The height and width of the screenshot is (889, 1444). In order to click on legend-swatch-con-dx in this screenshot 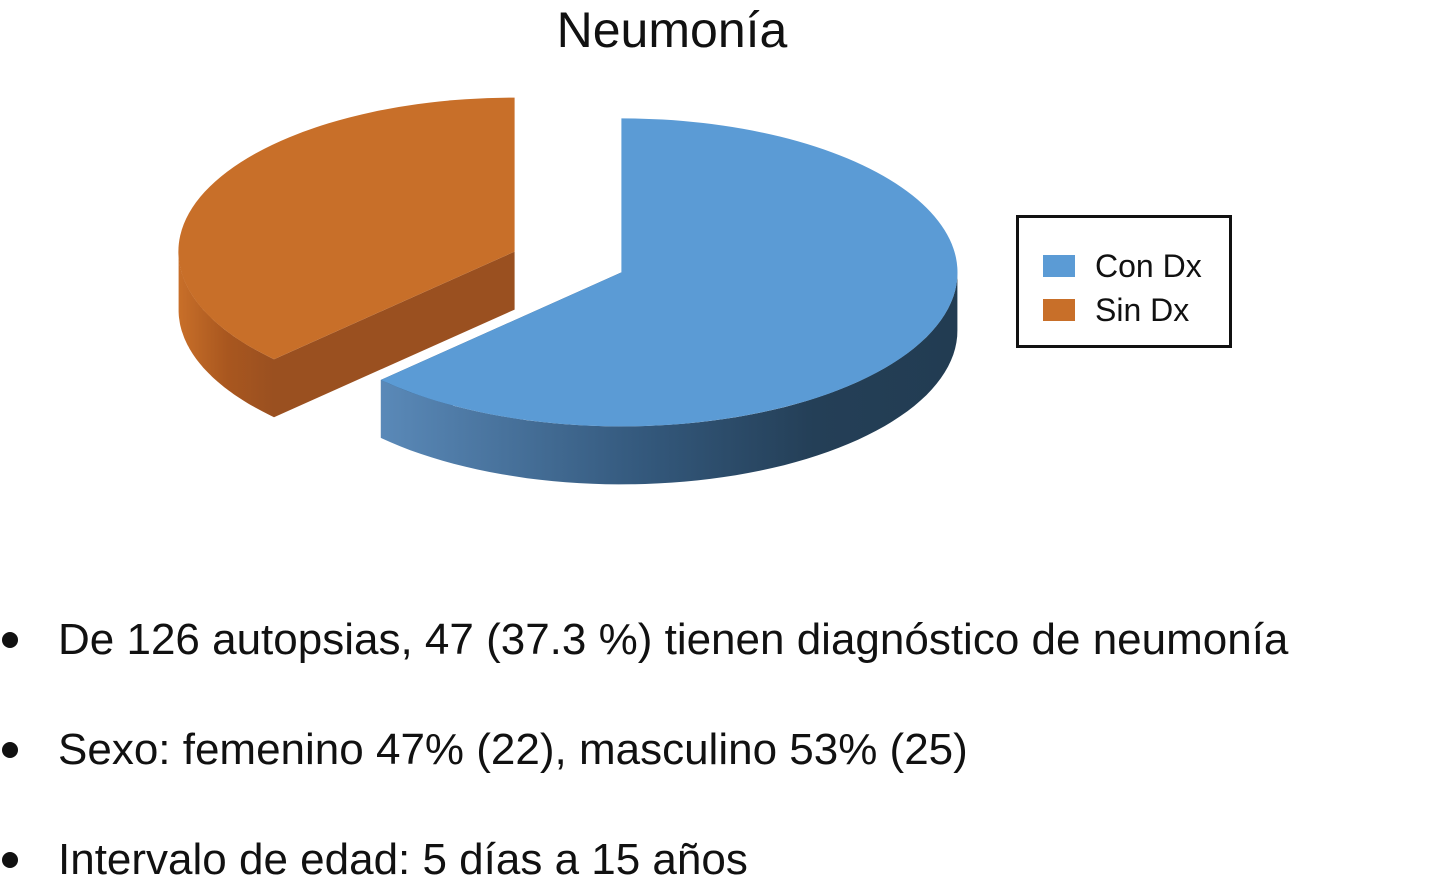, I will do `click(1059, 266)`.